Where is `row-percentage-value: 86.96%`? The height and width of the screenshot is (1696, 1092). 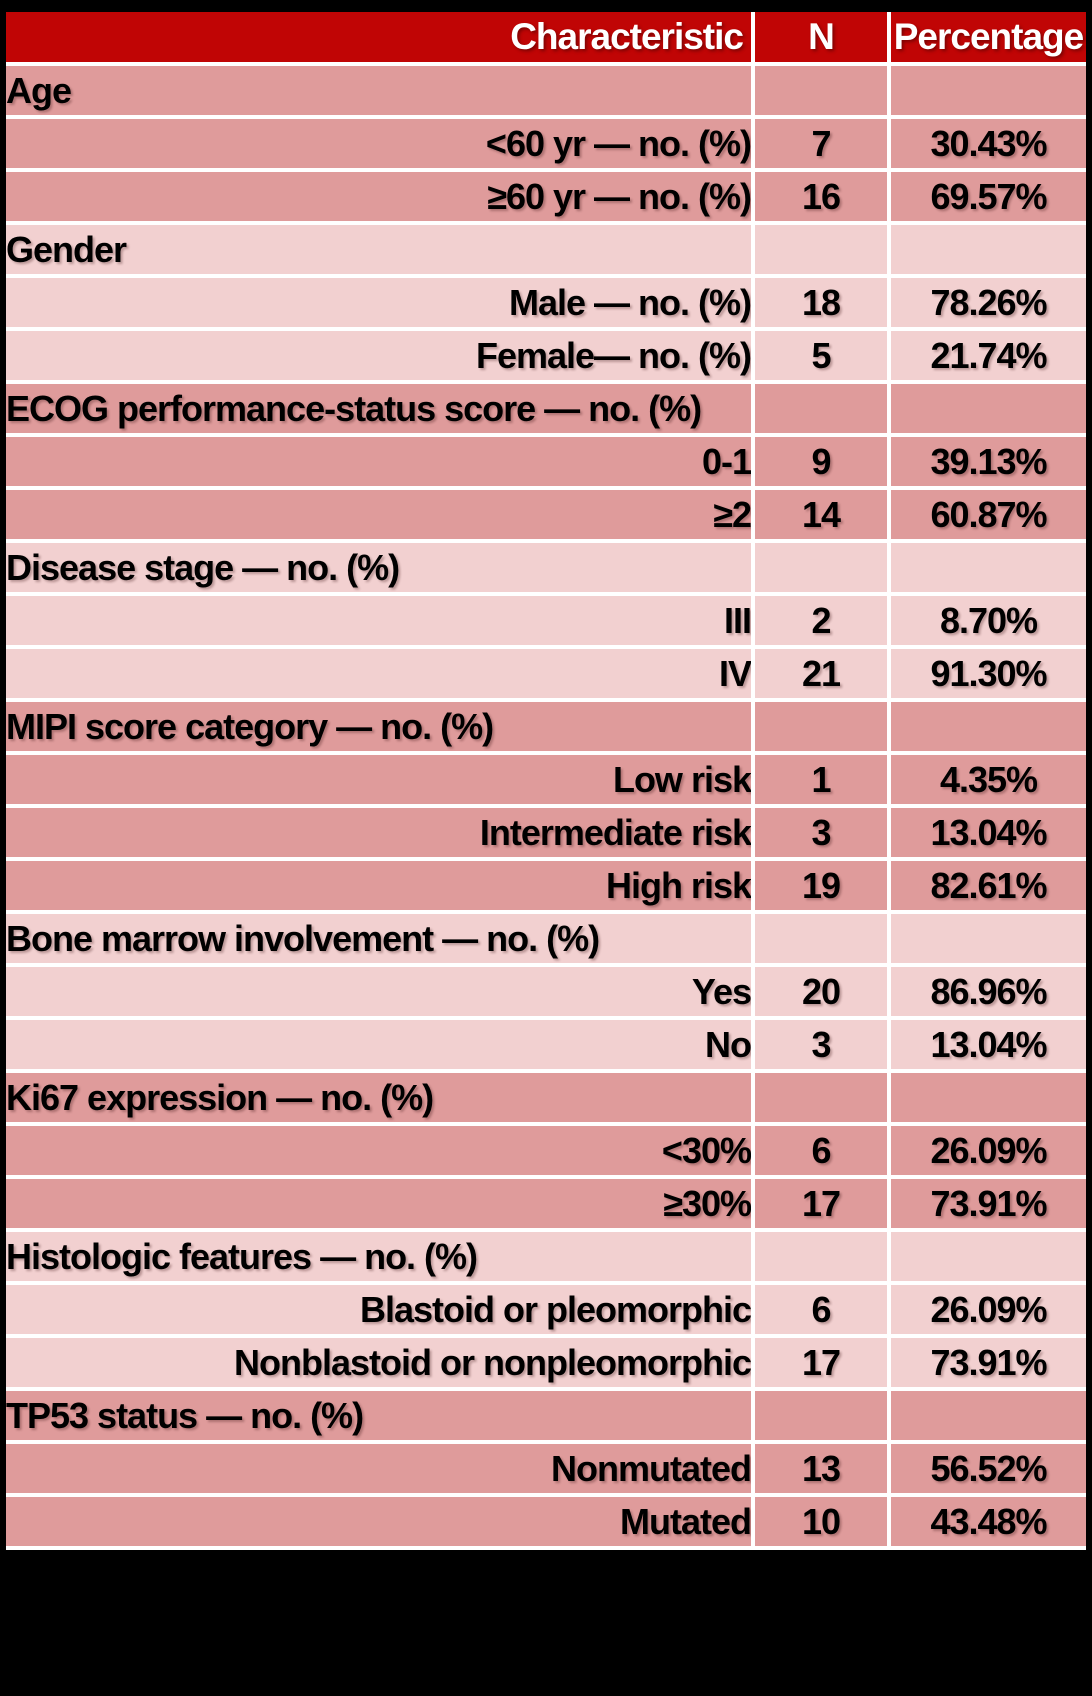 row-percentage-value: 86.96% is located at coordinates (986, 991).